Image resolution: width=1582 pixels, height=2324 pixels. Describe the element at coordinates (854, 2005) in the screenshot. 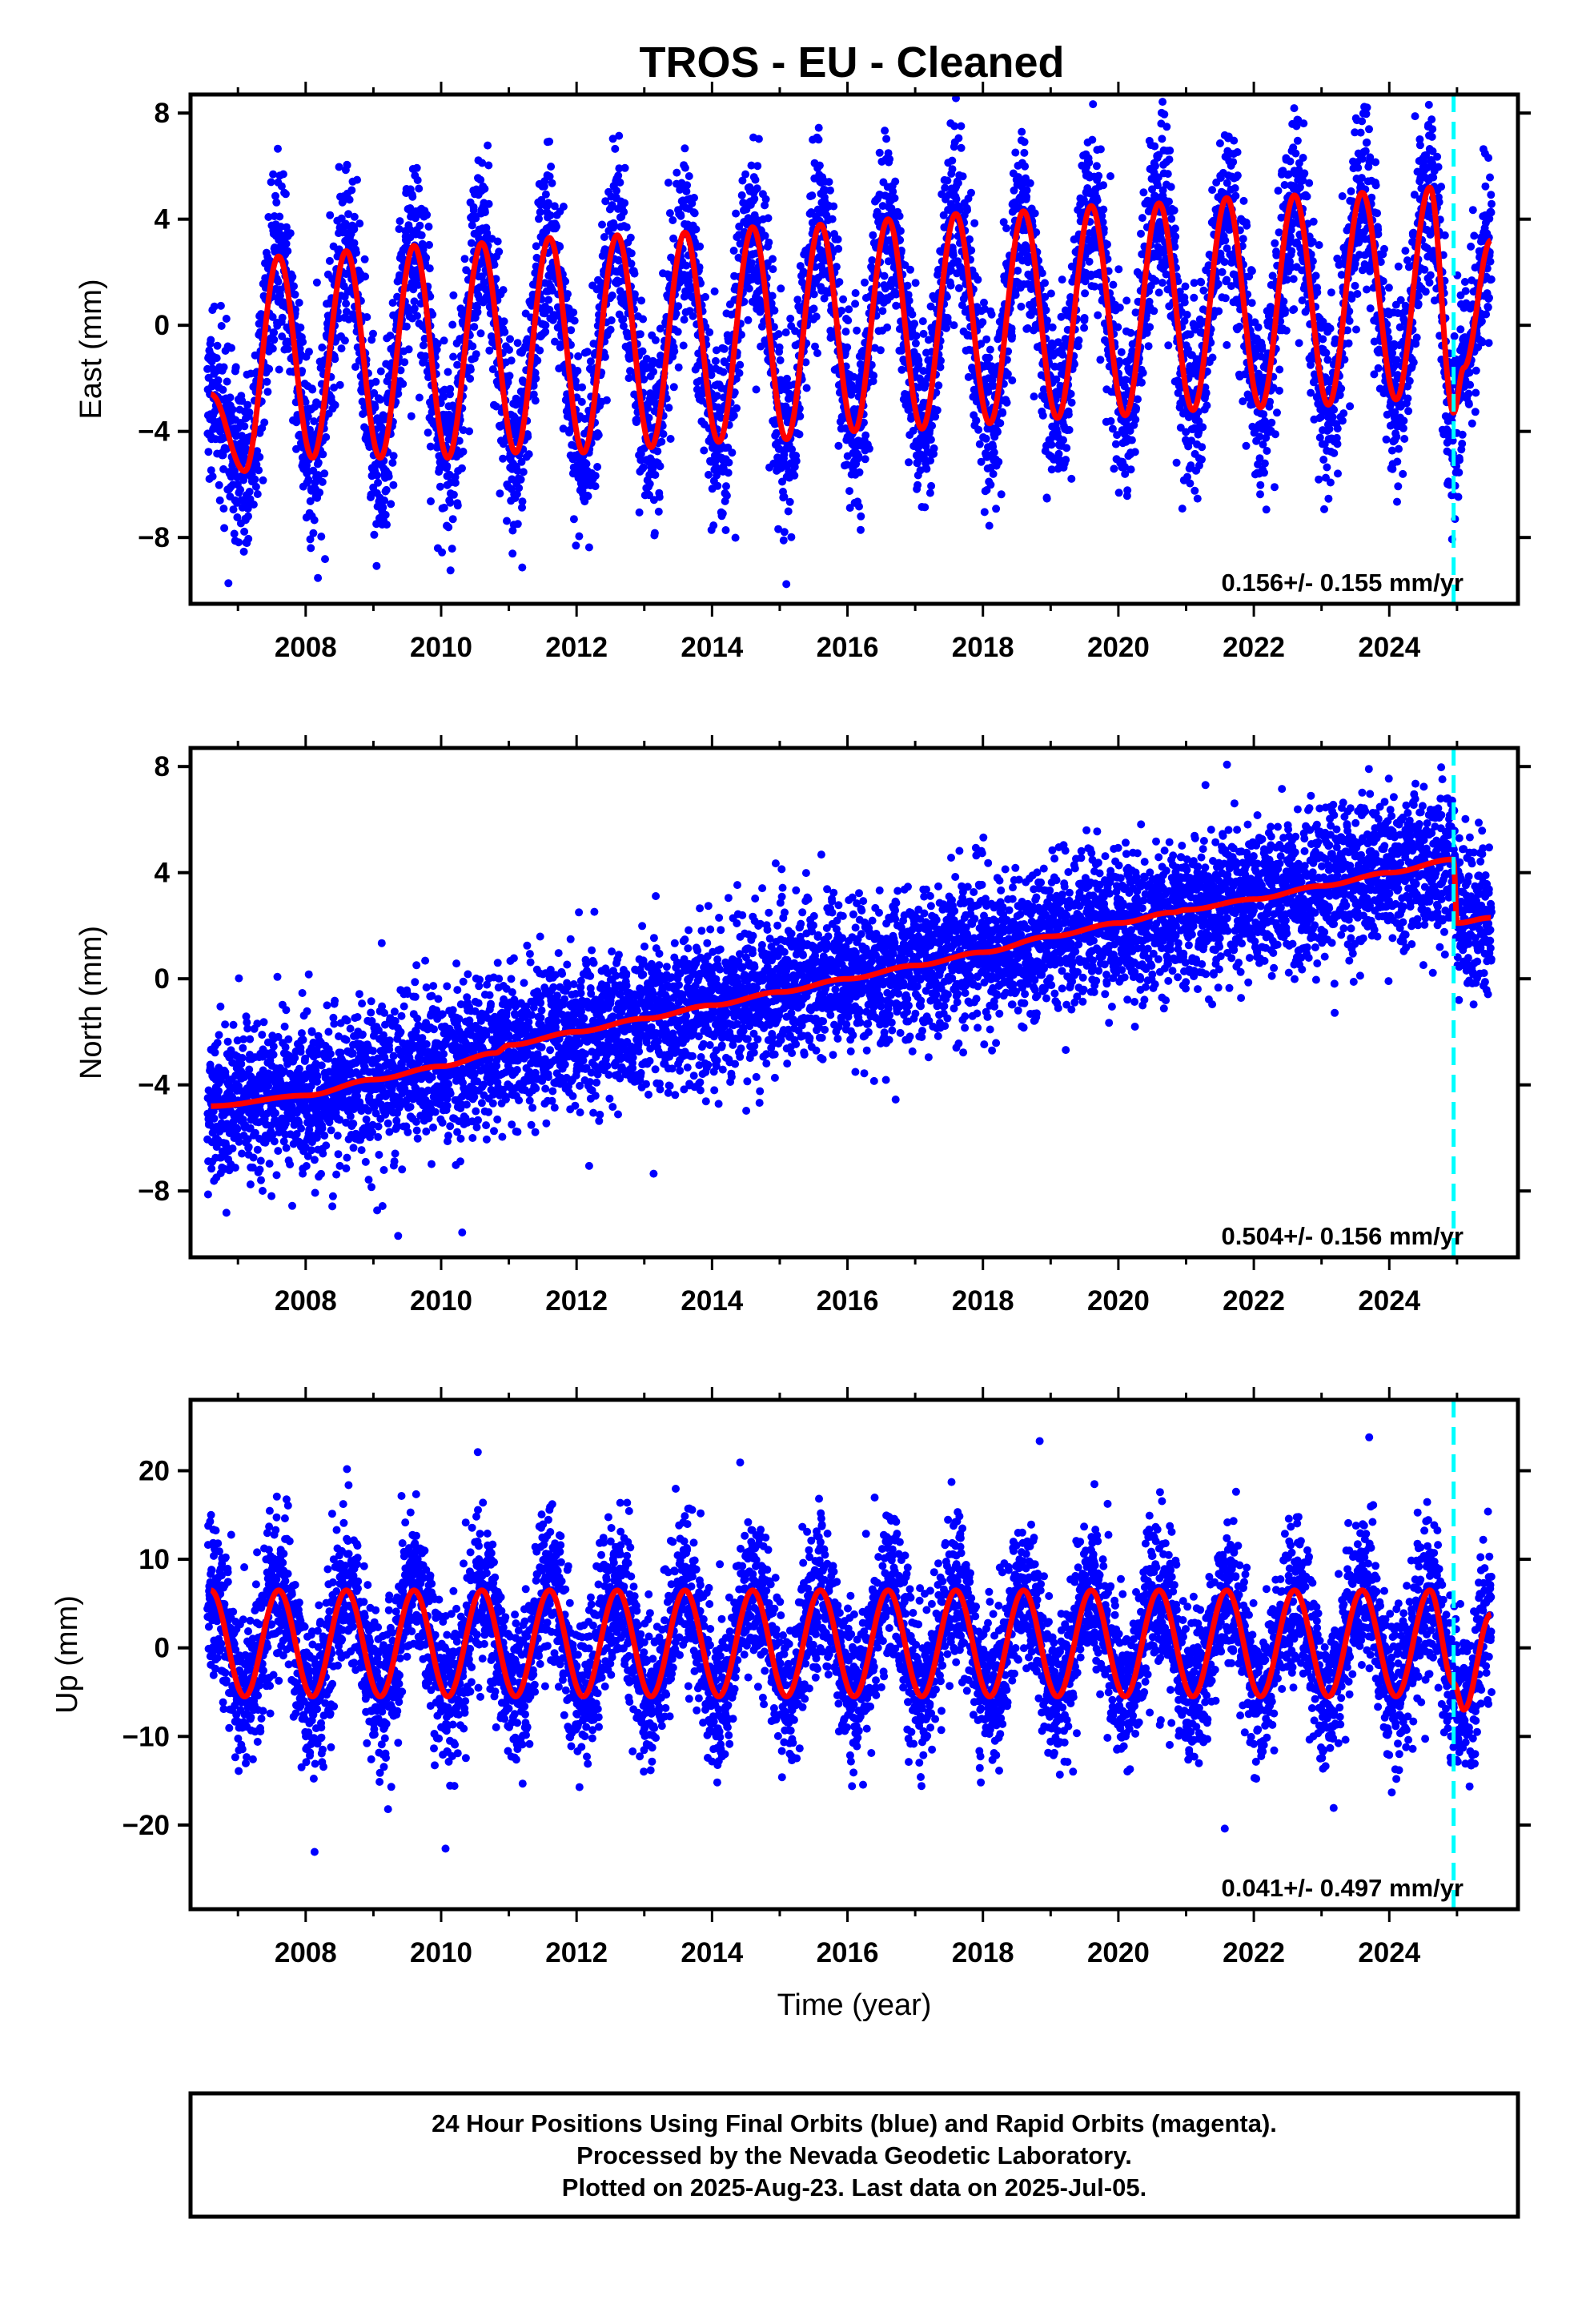

I see `x-axis-label: Time (year)` at that location.